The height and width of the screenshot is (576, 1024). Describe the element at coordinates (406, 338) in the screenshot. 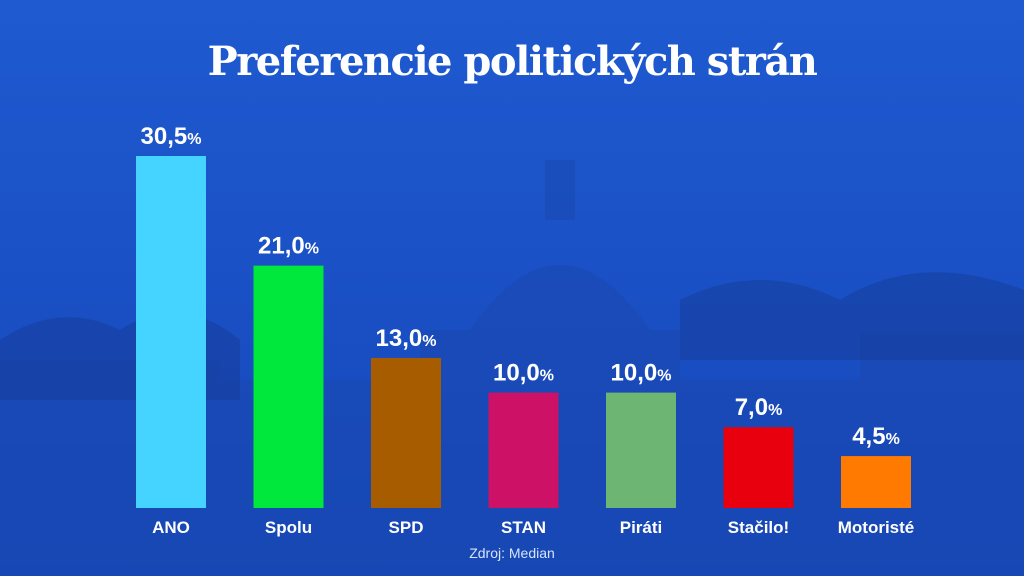

I see `value-label: 13,0%` at that location.